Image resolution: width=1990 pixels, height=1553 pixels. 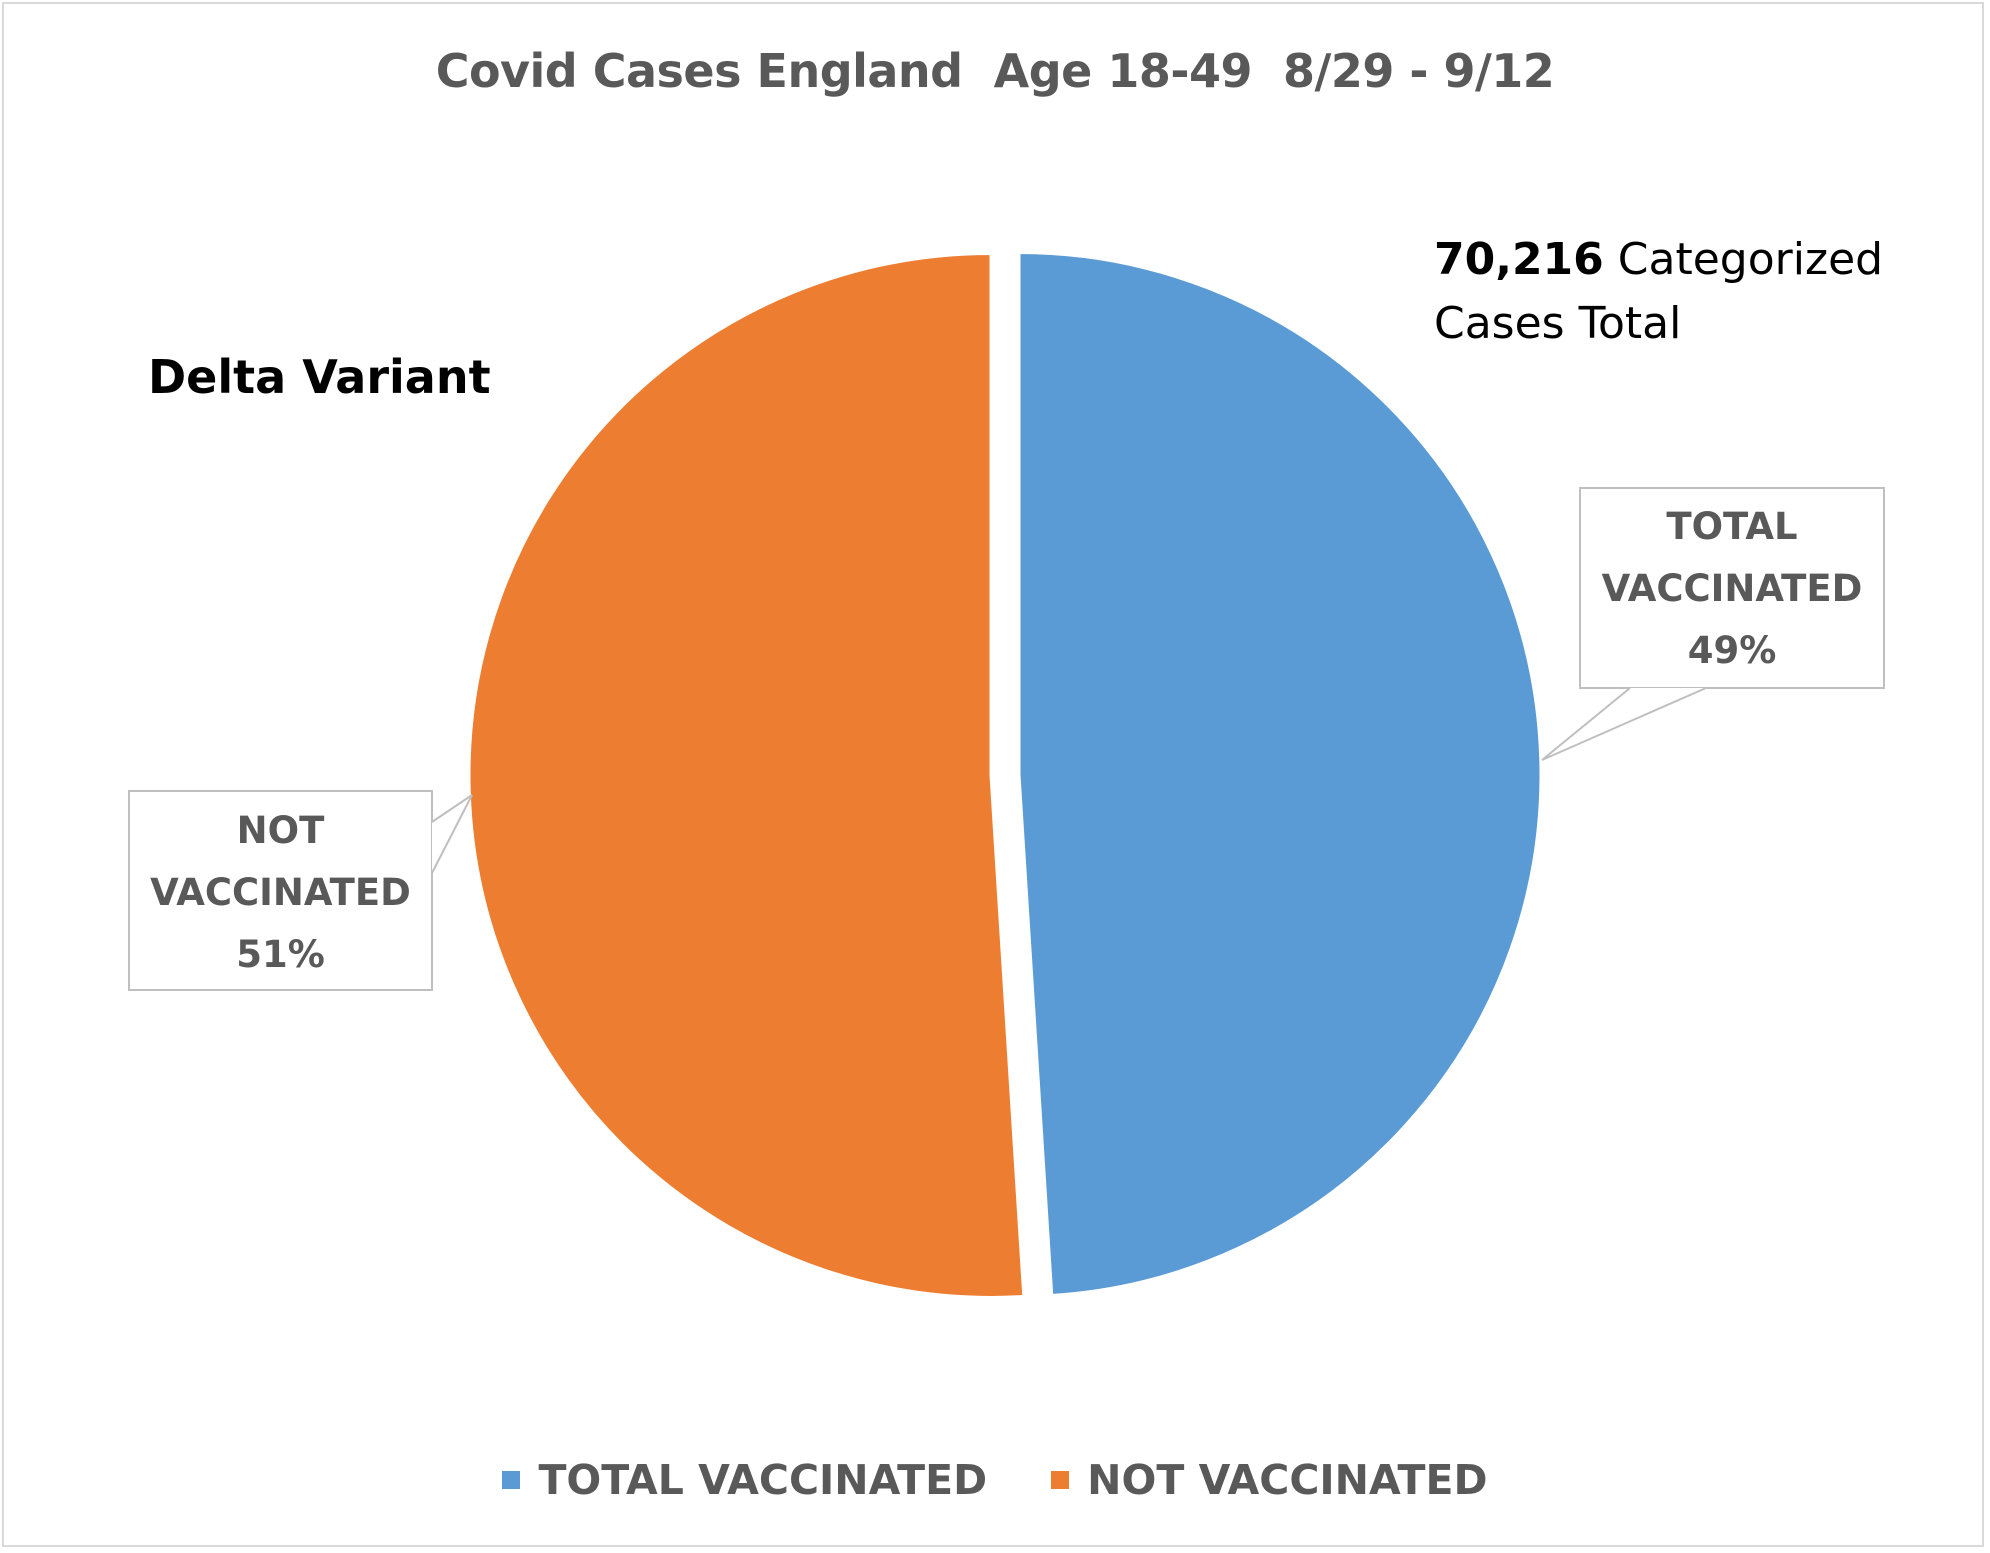 I want to click on callout-line2-total-vaccinated: VACCINATED, so click(x=1732, y=588).